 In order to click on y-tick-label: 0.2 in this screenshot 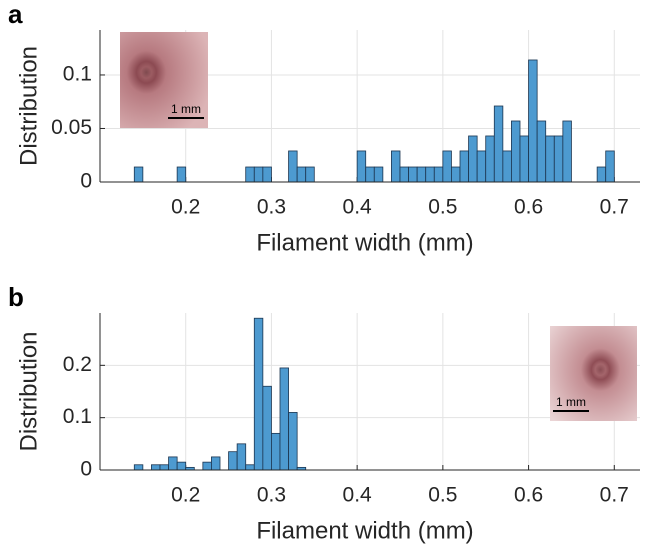, I will do `click(77, 364)`.